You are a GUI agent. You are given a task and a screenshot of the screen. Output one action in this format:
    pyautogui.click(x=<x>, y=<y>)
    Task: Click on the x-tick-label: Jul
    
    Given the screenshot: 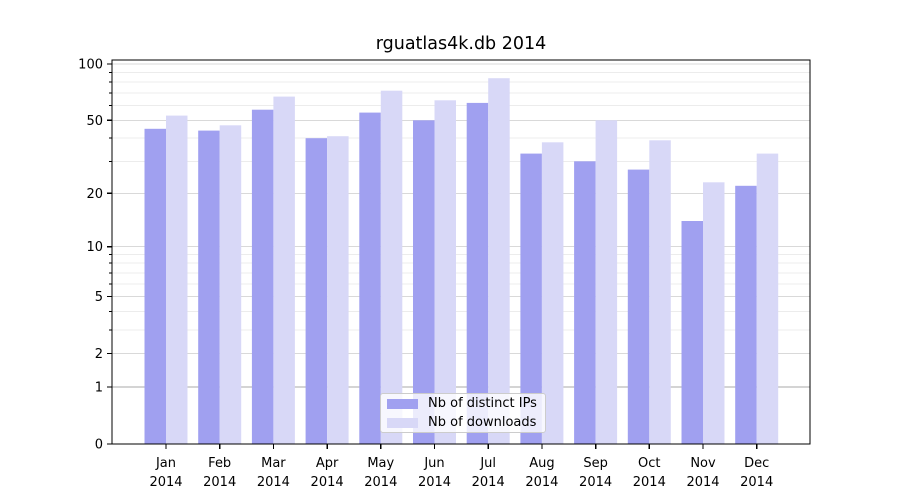 What is the action you would take?
    pyautogui.click(x=487, y=463)
    